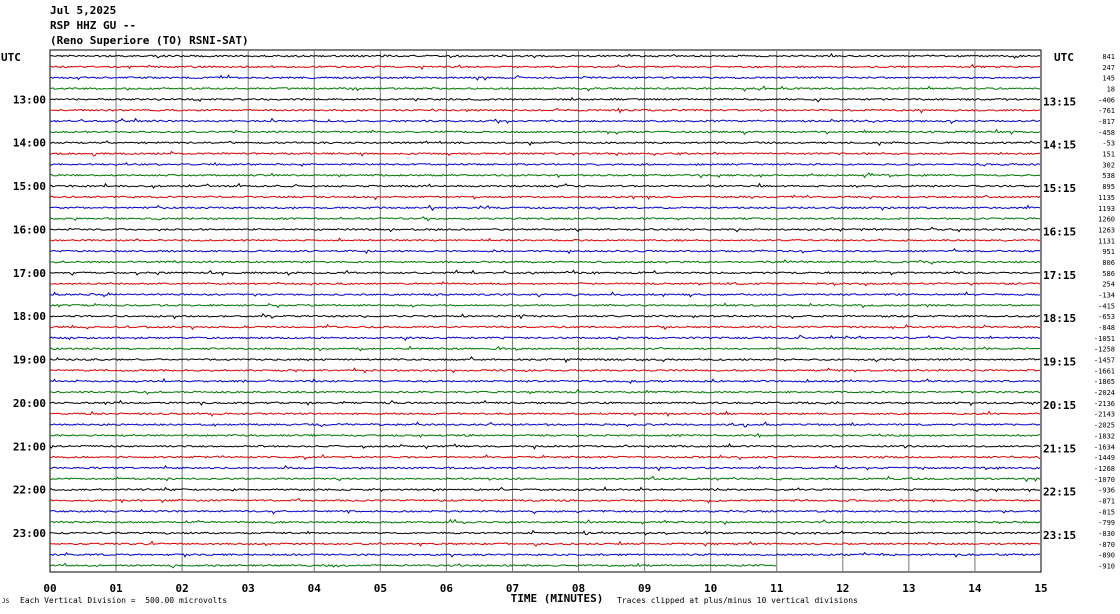 The image size is (1120, 614). What do you see at coordinates (1059, 188) in the screenshot?
I see `hour-label-right: 15:15` at bounding box center [1059, 188].